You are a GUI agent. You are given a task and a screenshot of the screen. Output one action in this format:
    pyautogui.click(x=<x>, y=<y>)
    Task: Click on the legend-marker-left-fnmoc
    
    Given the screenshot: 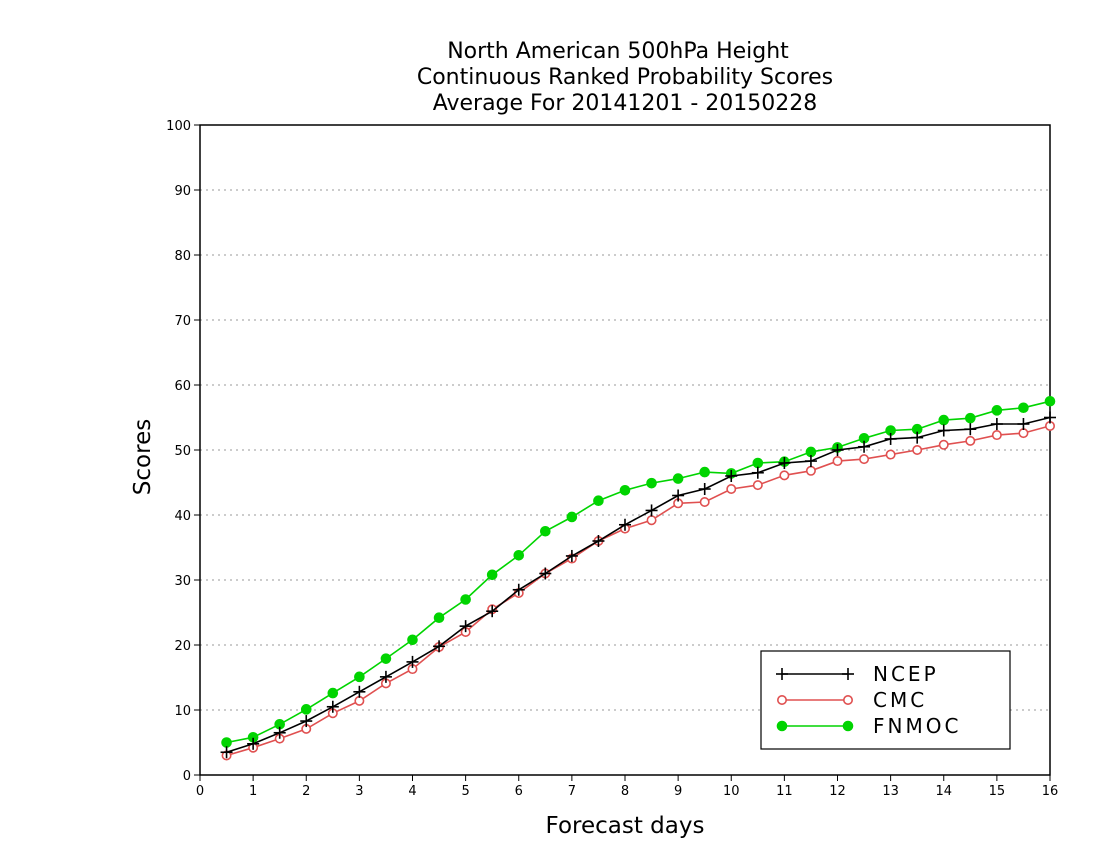 What is the action you would take?
    pyautogui.click(x=782, y=726)
    